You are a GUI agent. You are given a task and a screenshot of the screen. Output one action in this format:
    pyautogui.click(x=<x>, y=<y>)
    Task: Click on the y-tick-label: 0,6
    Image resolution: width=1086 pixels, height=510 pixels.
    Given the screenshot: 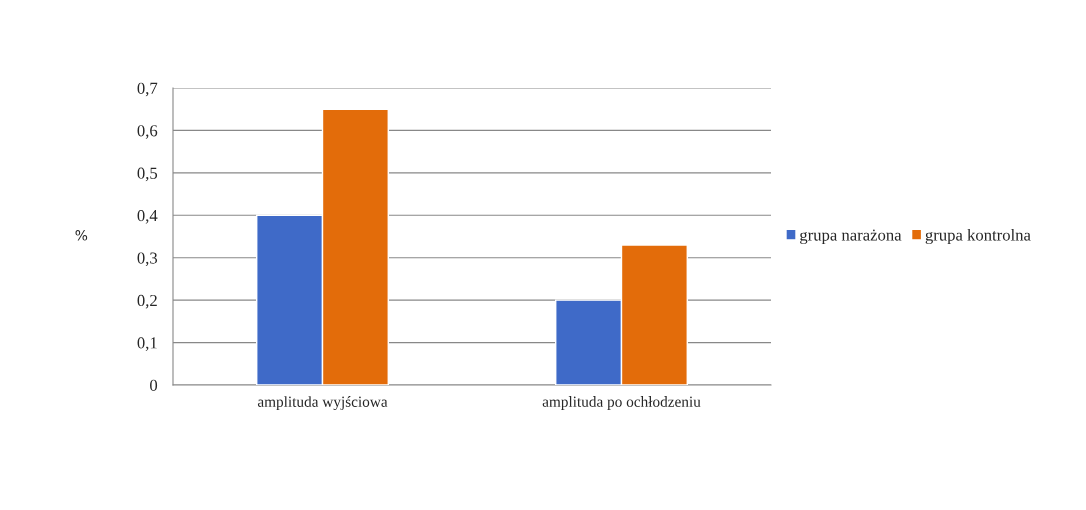 What is the action you would take?
    pyautogui.click(x=147, y=132)
    